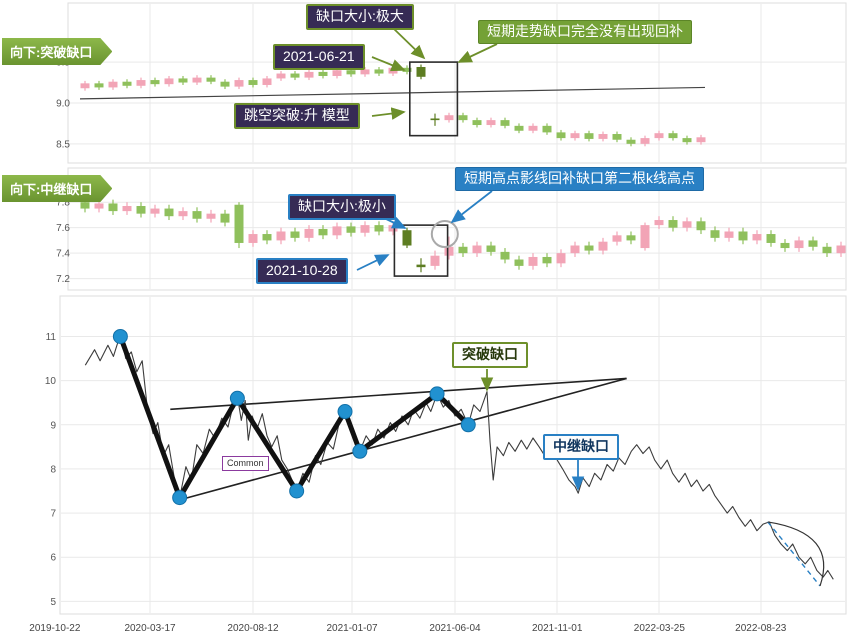  I want to click on y-tick-label: 10, so click(51, 381).